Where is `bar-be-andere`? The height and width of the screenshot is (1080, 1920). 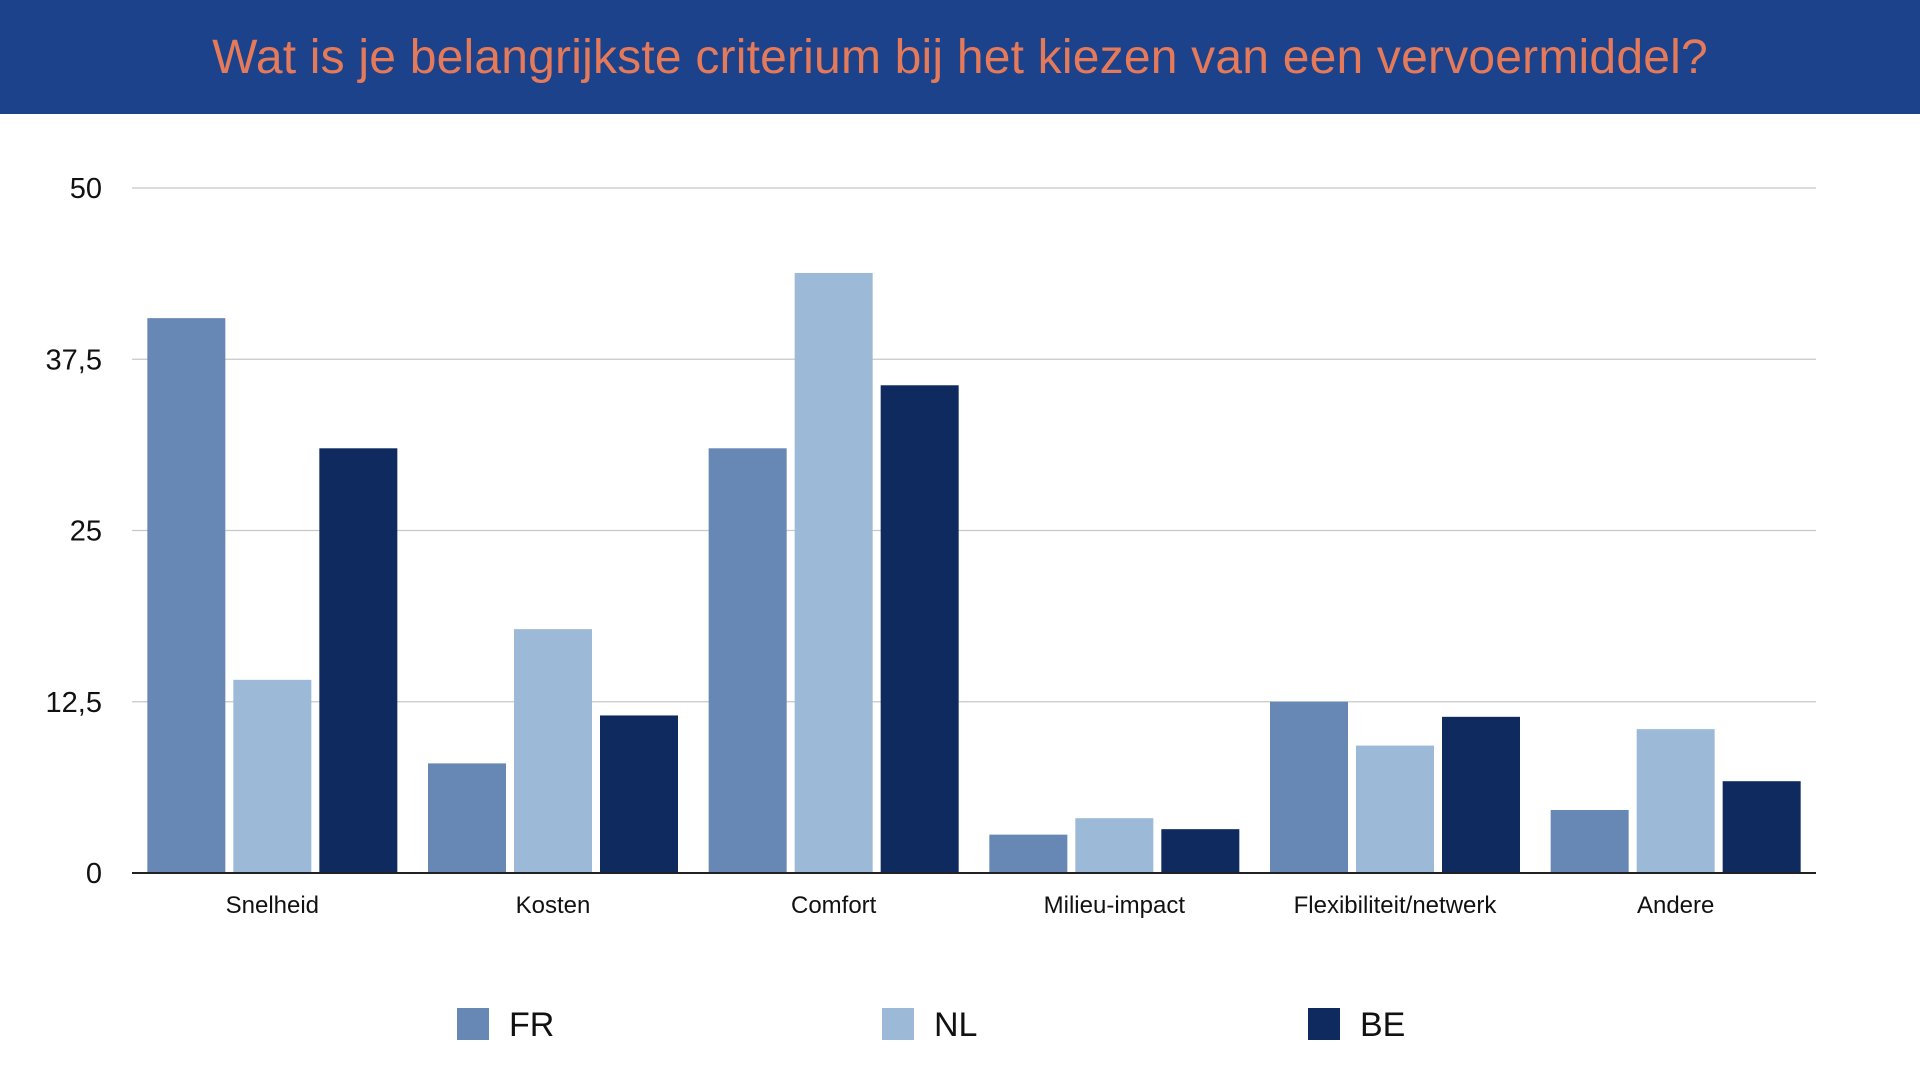
bar-be-andere is located at coordinates (1761, 827).